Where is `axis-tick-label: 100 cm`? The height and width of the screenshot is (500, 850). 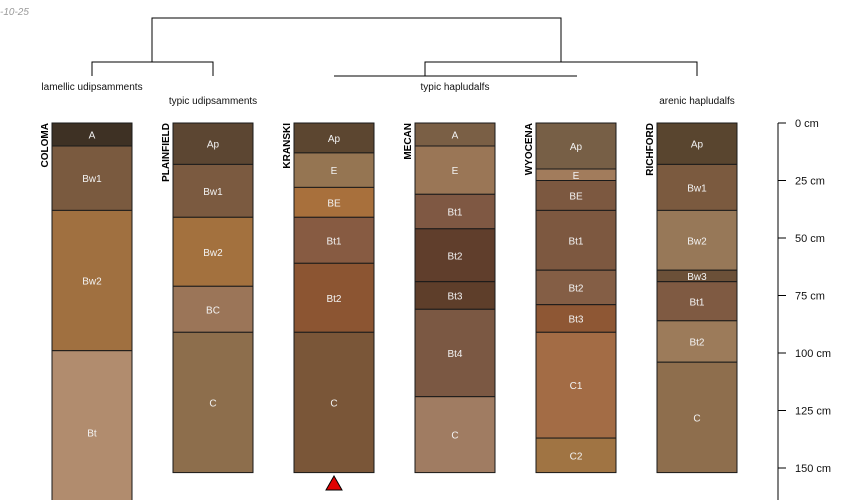 axis-tick-label: 100 cm is located at coordinates (813, 354).